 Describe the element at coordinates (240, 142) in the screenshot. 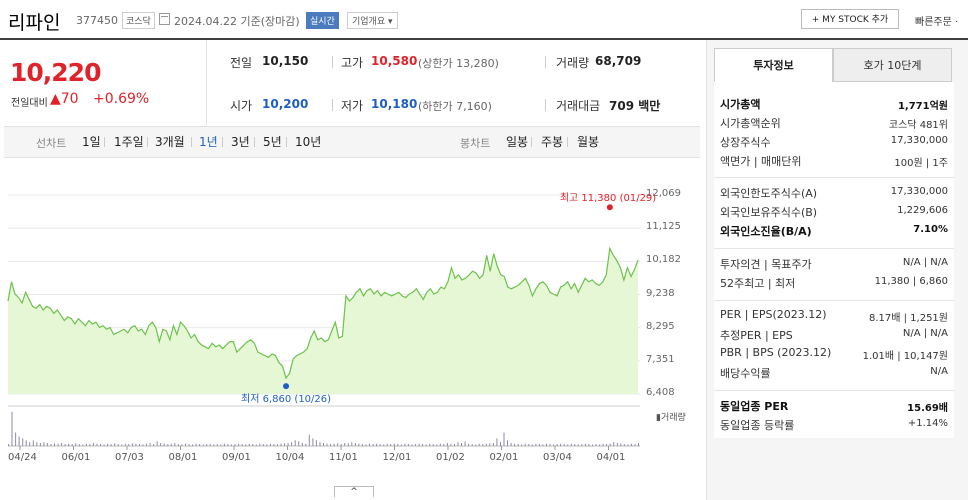

I see `tab-3year: 3년` at that location.